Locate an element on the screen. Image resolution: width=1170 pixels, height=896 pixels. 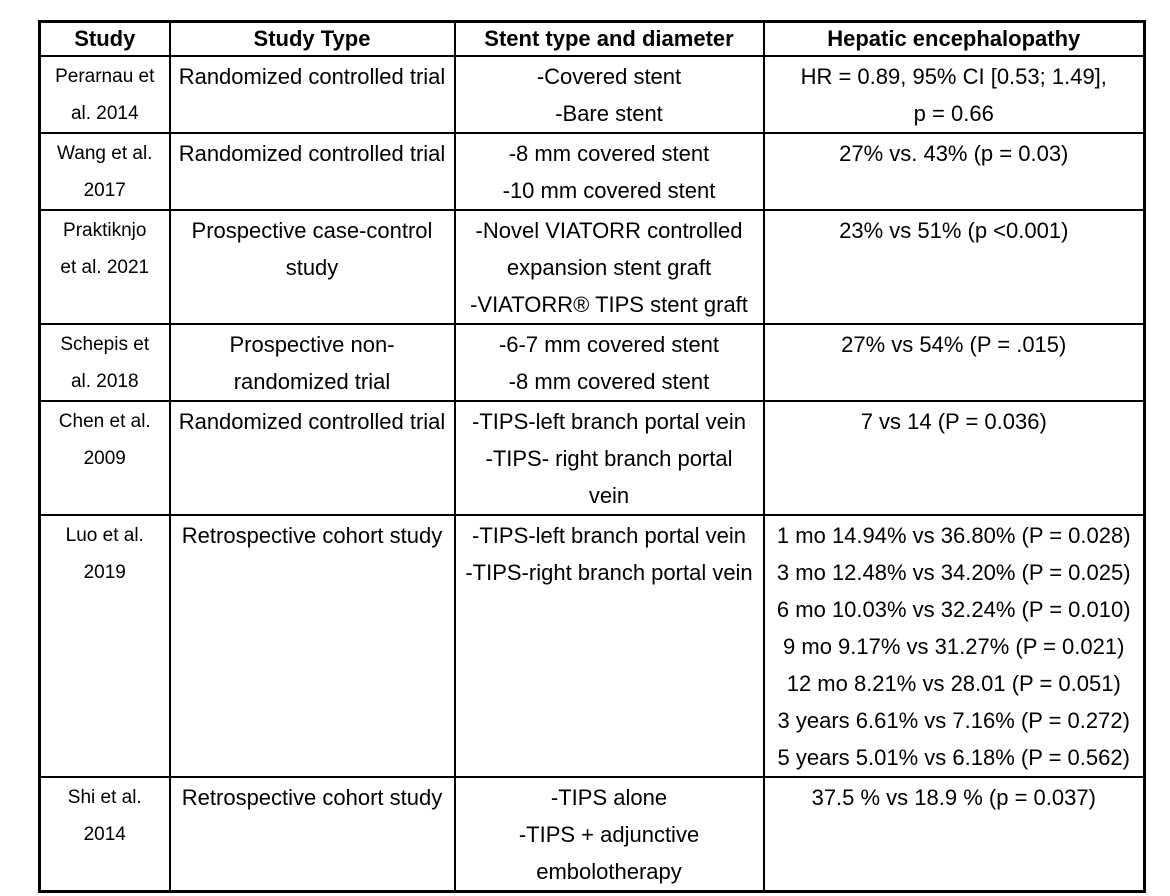
cell-hepatic-encephalopathy: 37.5 % vs 18.9 % (p = 0.037) is located at coordinates (954, 834).